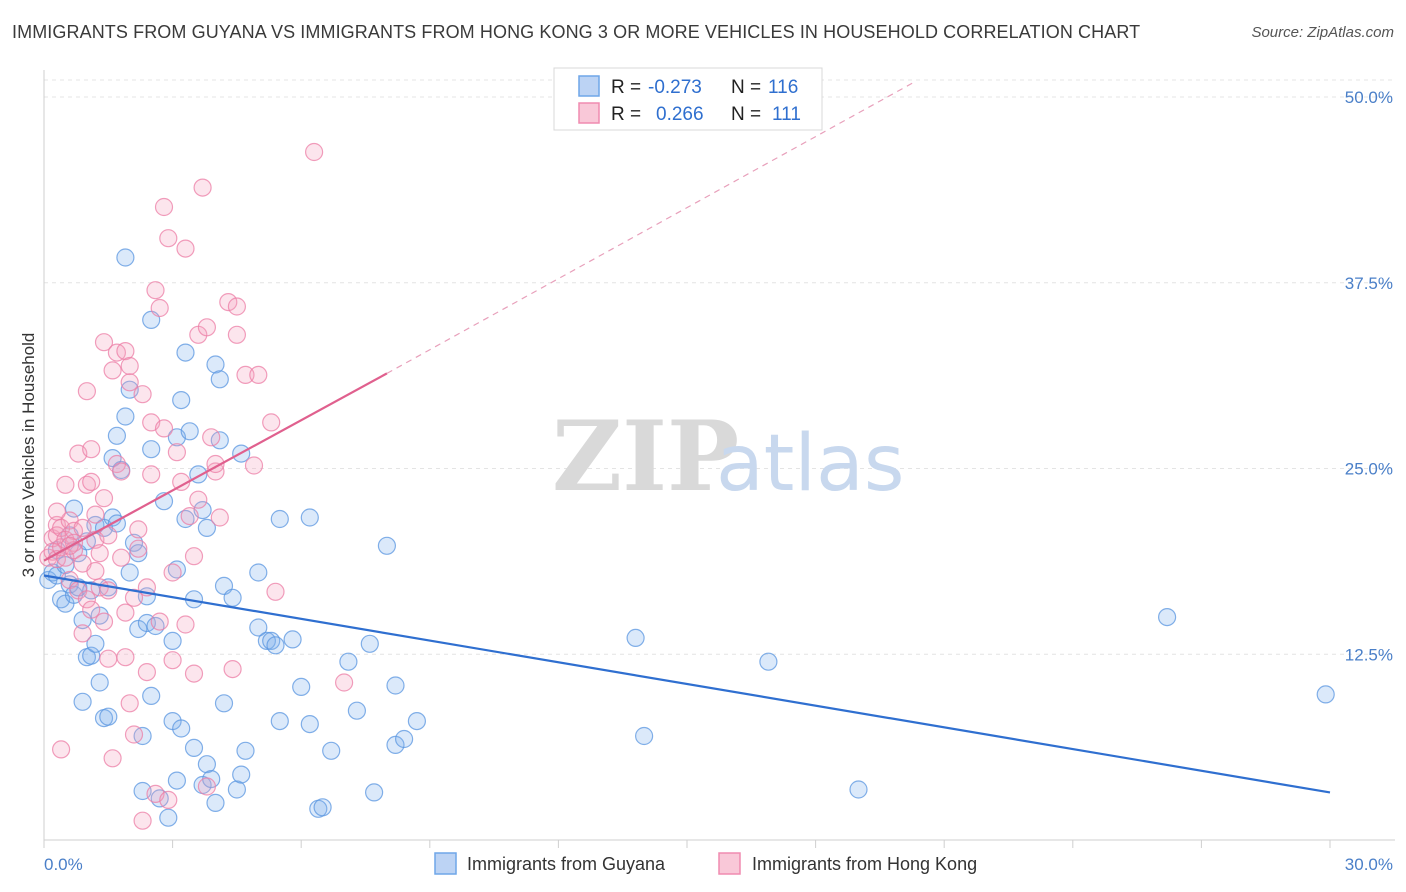 The image size is (1406, 892). What do you see at coordinates (215, 467) in the screenshot?
I see `trend-line-hongkong` at bounding box center [215, 467].